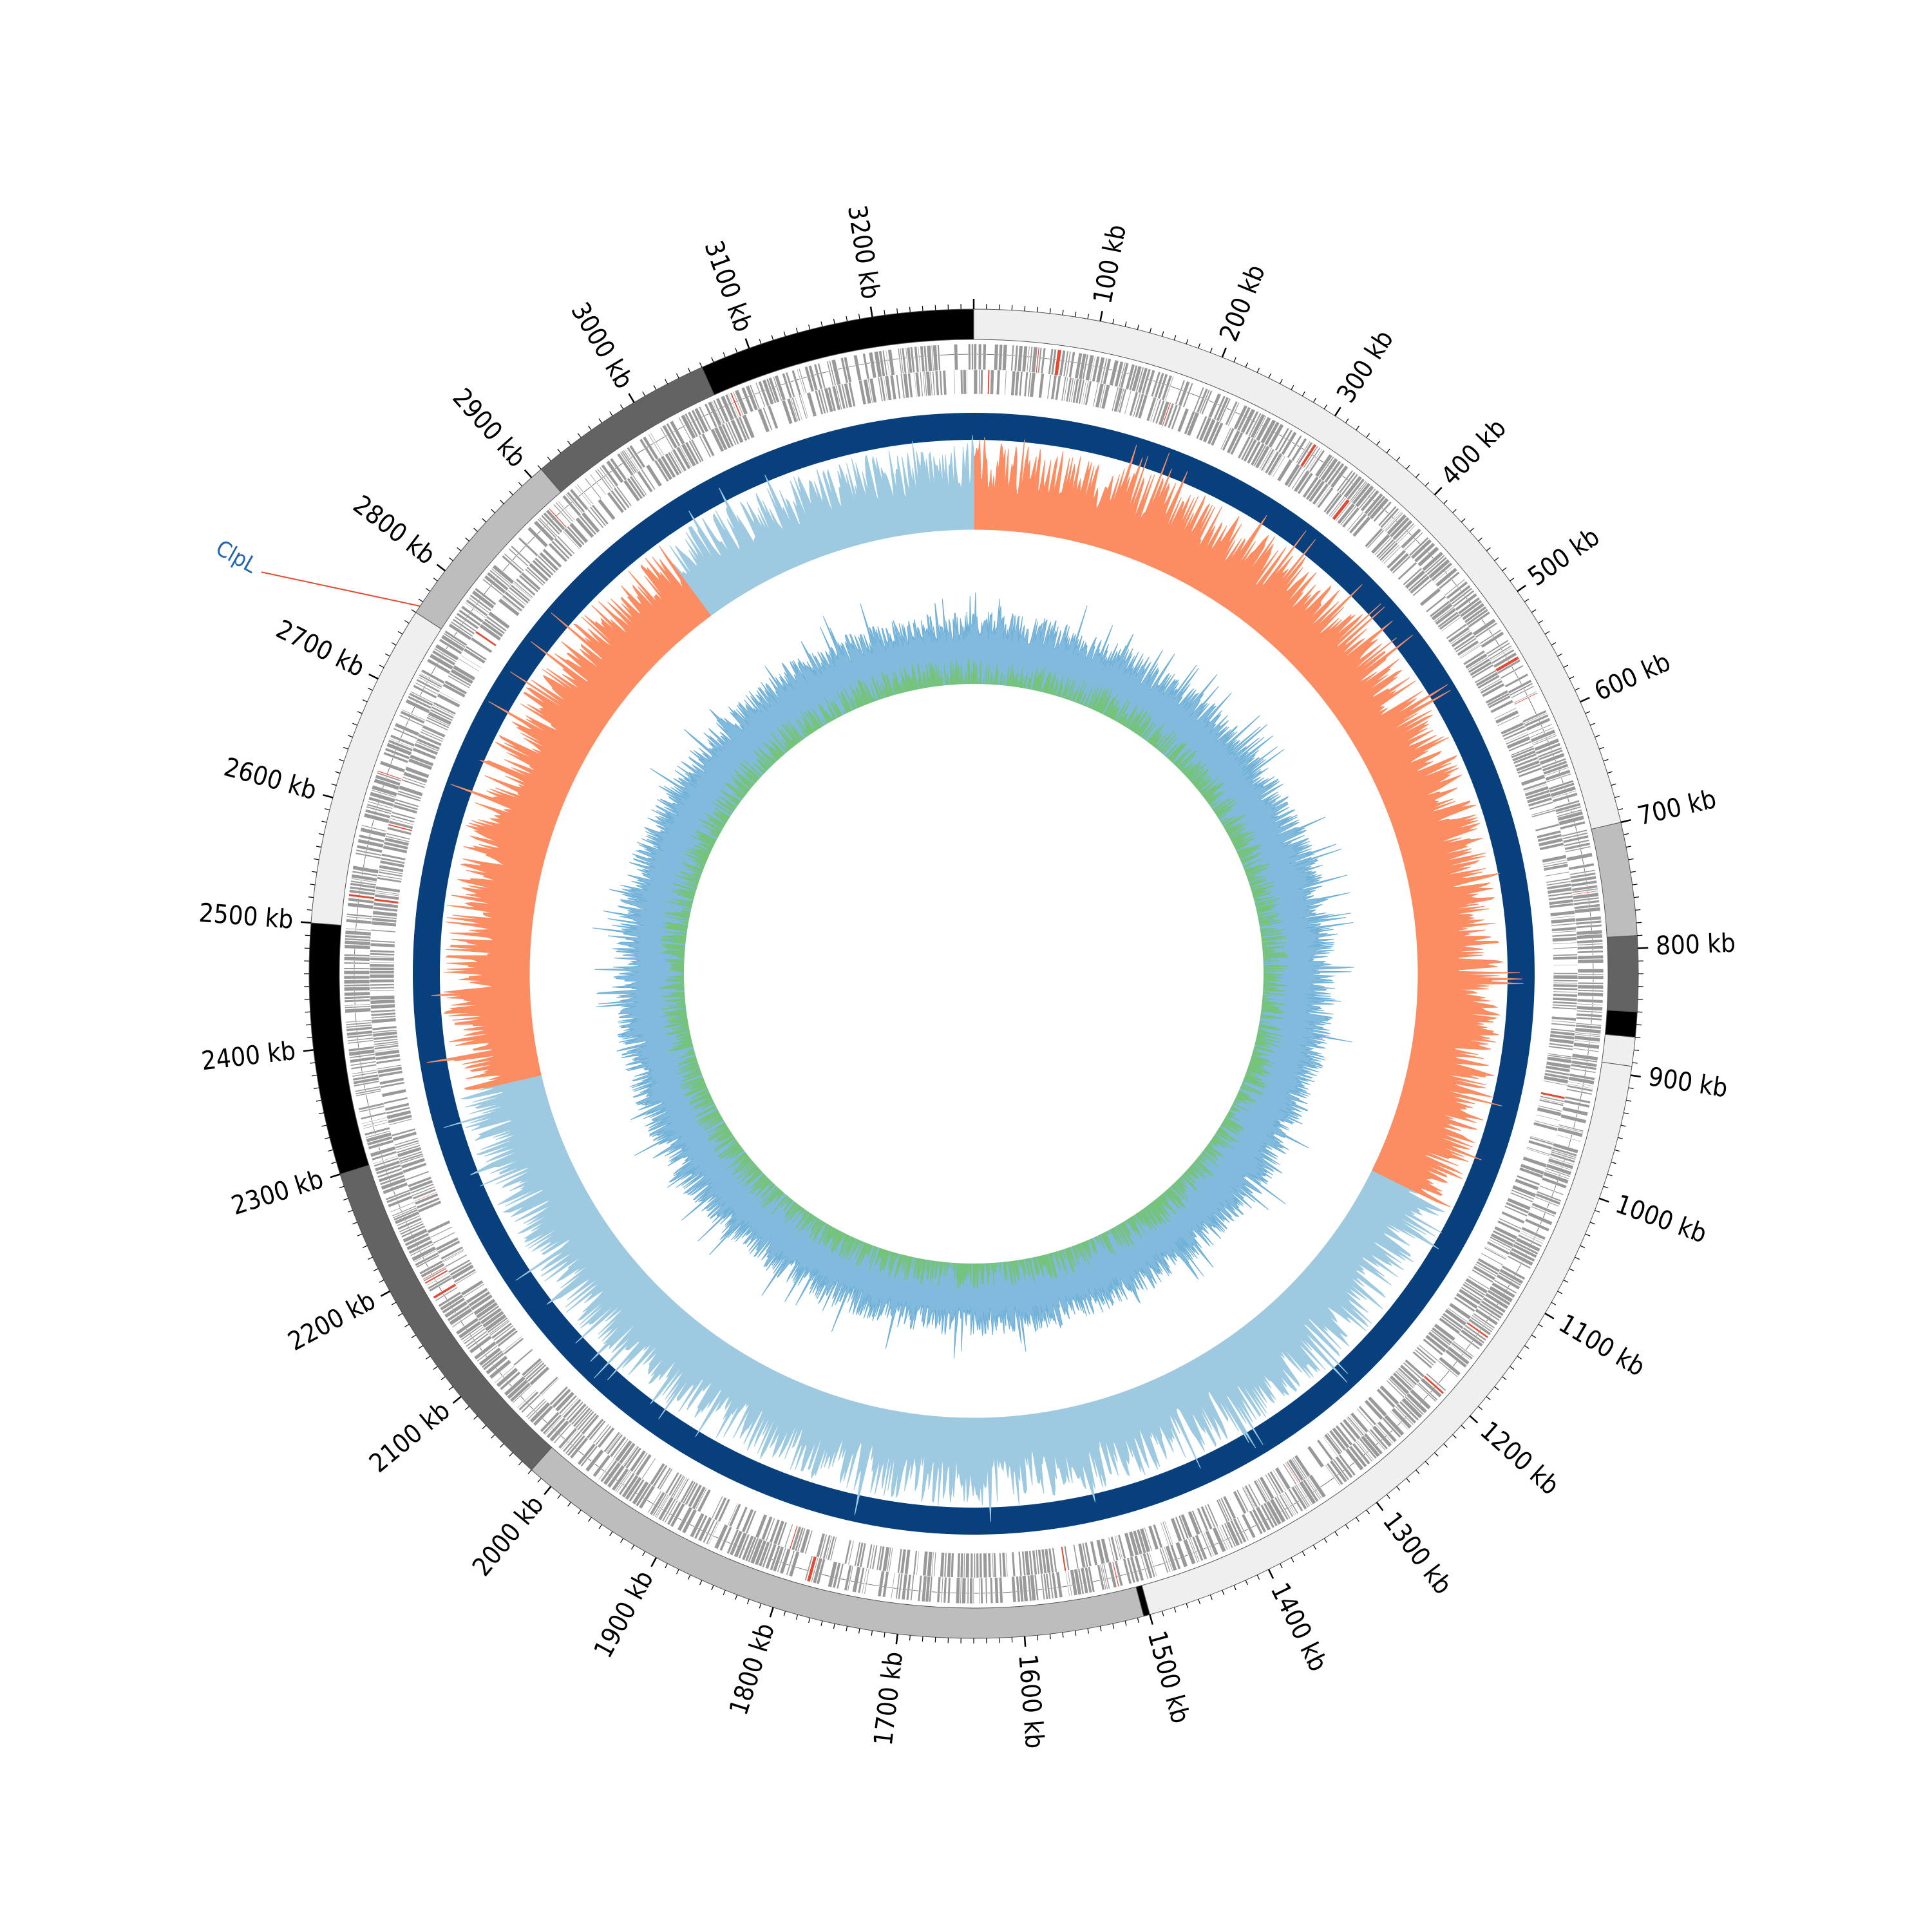 Image resolution: width=1932 pixels, height=1932 pixels. I want to click on center-blank, so click(974, 974).